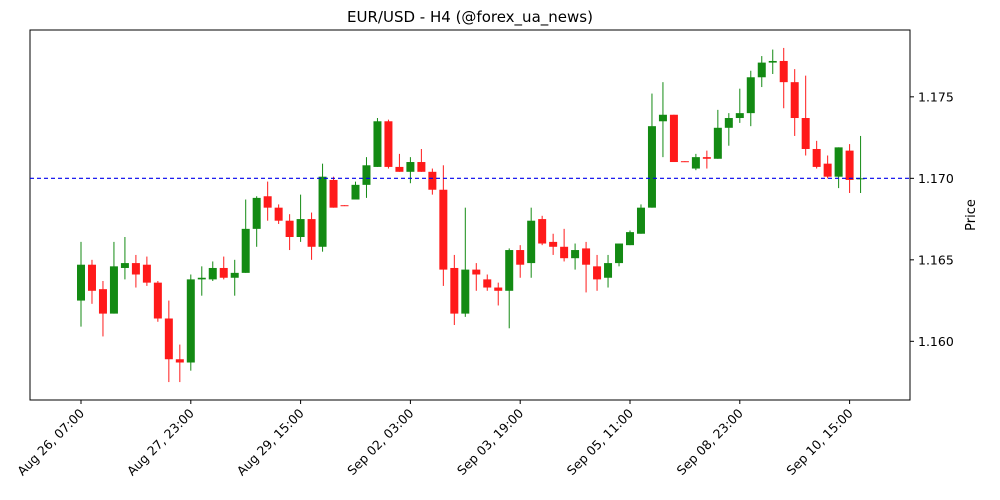  I want to click on x-tick-label: Aug 27, 23:00, so click(160, 441).